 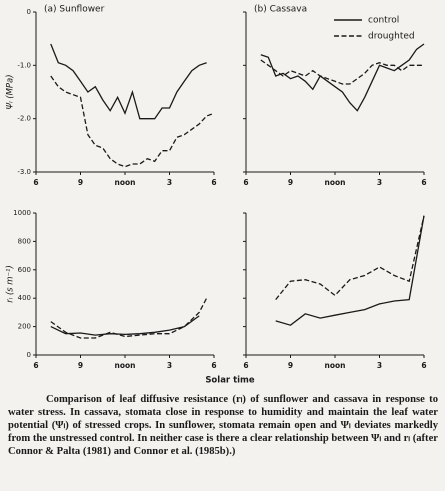 I want to click on y-tick-label: 1000, so click(x=22, y=213).